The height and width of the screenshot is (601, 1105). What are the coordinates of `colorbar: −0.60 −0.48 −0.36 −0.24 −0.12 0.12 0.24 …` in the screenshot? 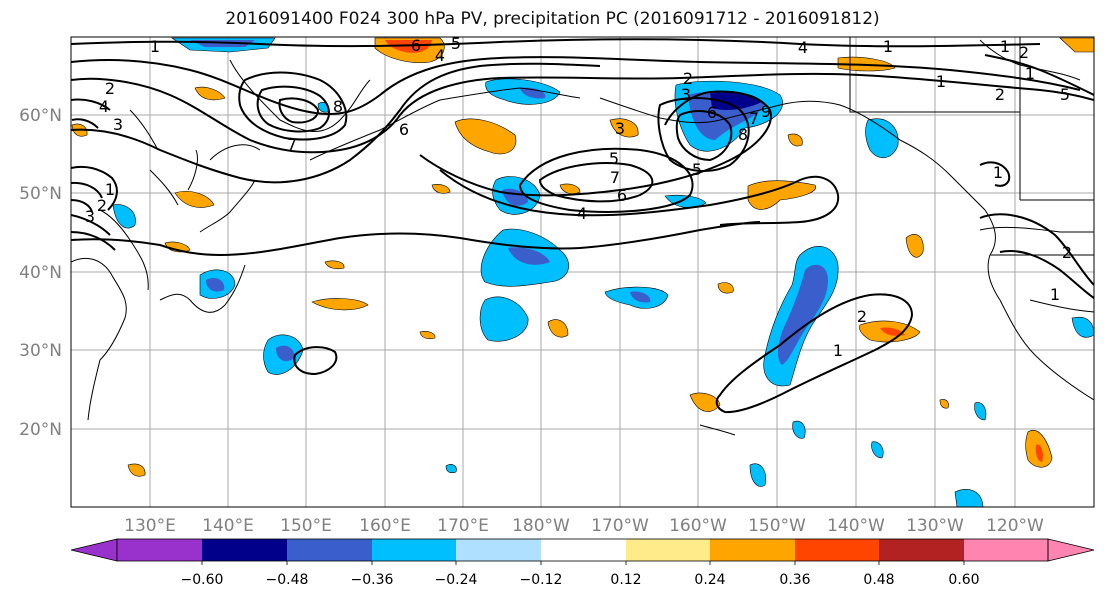 It's located at (582, 563).